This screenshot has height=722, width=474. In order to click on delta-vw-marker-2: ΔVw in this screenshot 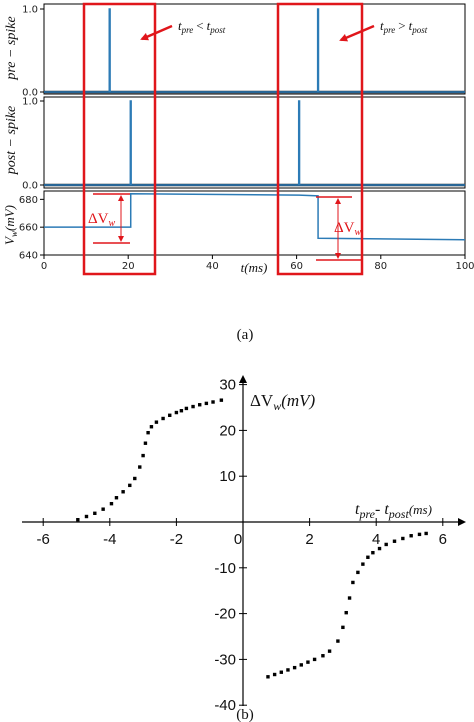, I will do `click(339, 228)`.